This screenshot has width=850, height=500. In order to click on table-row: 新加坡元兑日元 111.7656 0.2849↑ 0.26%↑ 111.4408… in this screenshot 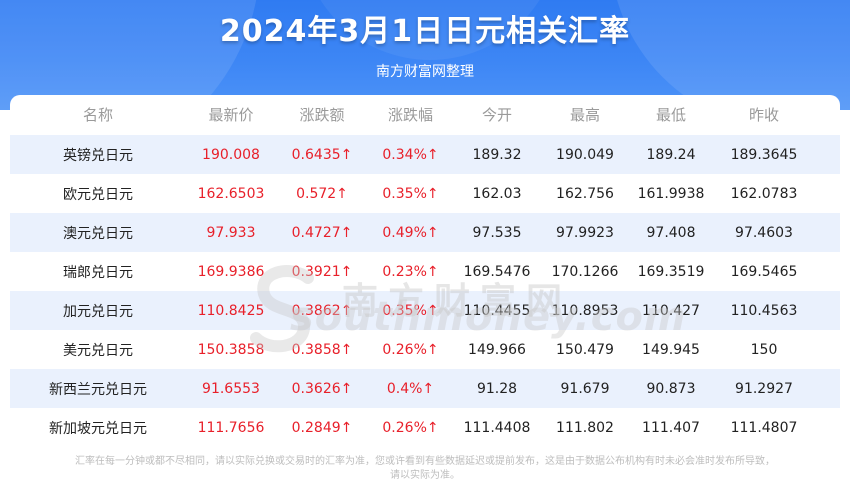, I will do `click(425, 427)`.